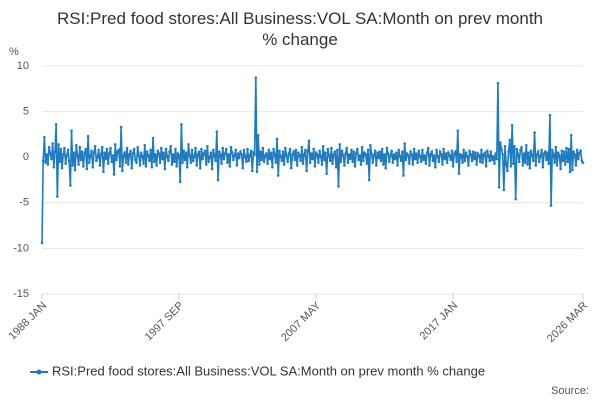  I want to click on source: Source:, so click(570, 391).